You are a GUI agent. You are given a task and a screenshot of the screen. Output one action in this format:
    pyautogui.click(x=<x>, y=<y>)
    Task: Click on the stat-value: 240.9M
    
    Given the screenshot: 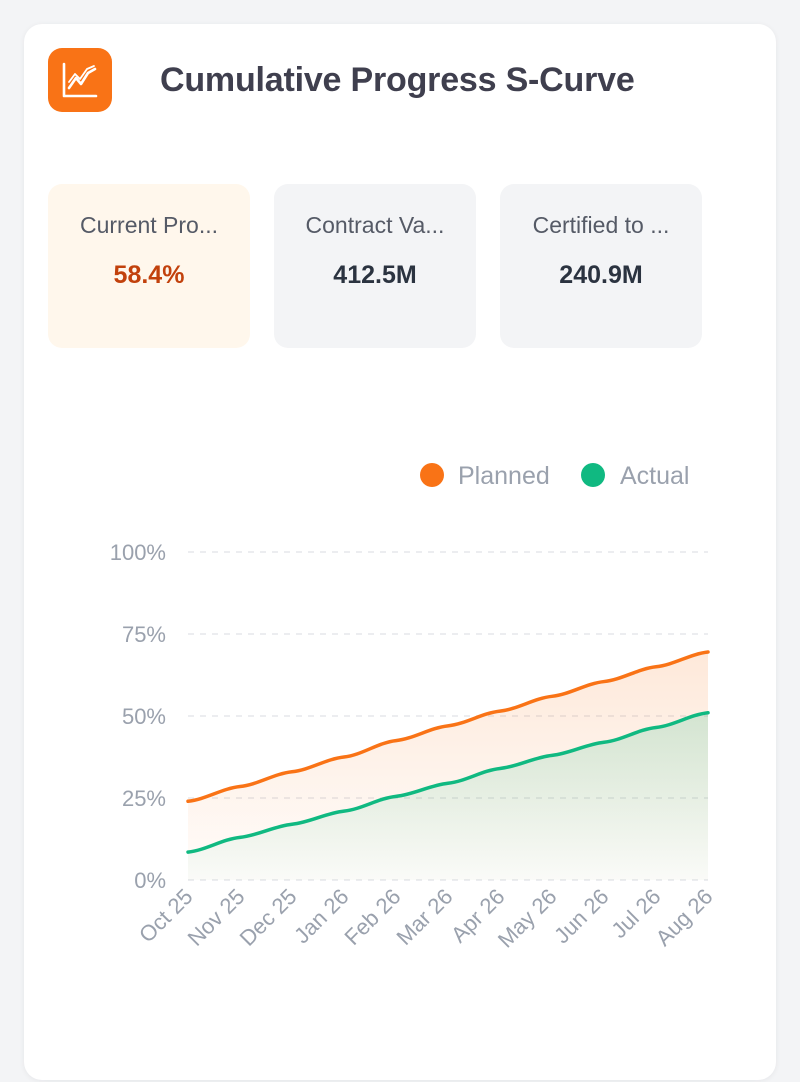 What is the action you would take?
    pyautogui.click(x=601, y=275)
    